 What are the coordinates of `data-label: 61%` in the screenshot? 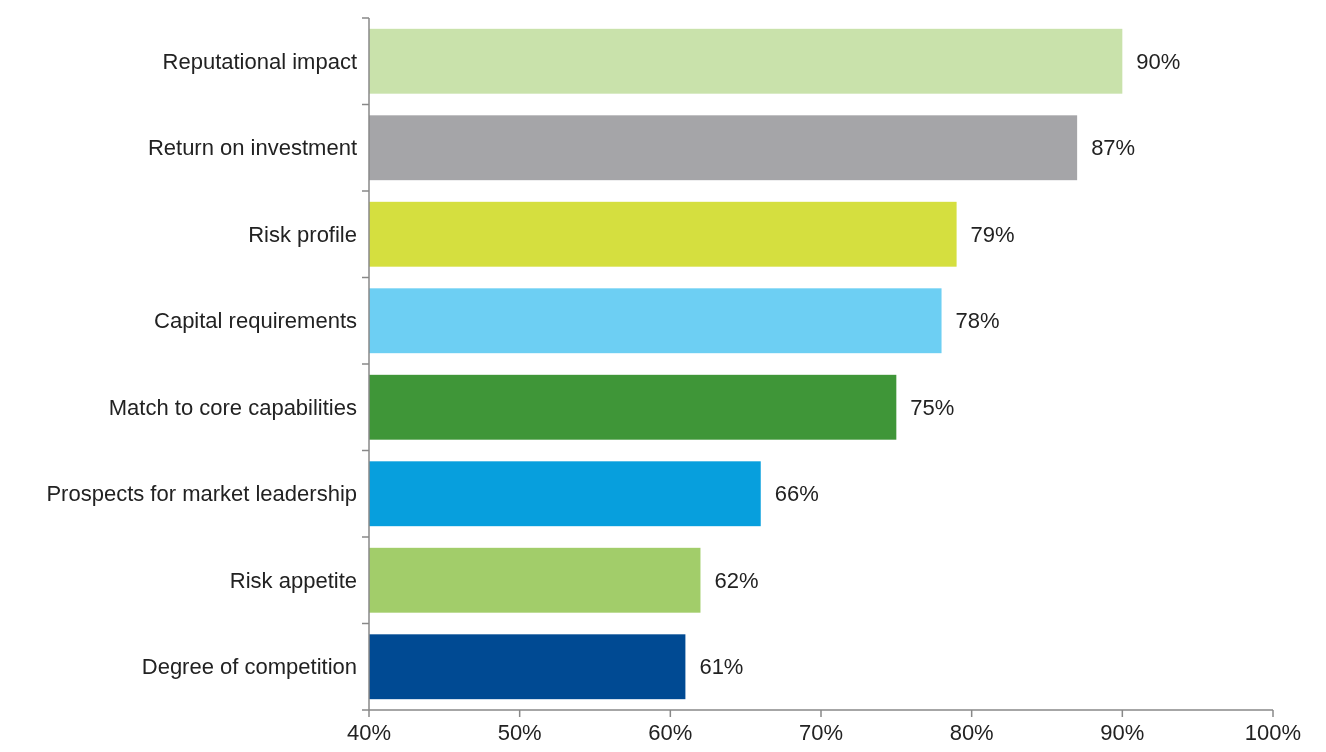 It's located at (721, 667).